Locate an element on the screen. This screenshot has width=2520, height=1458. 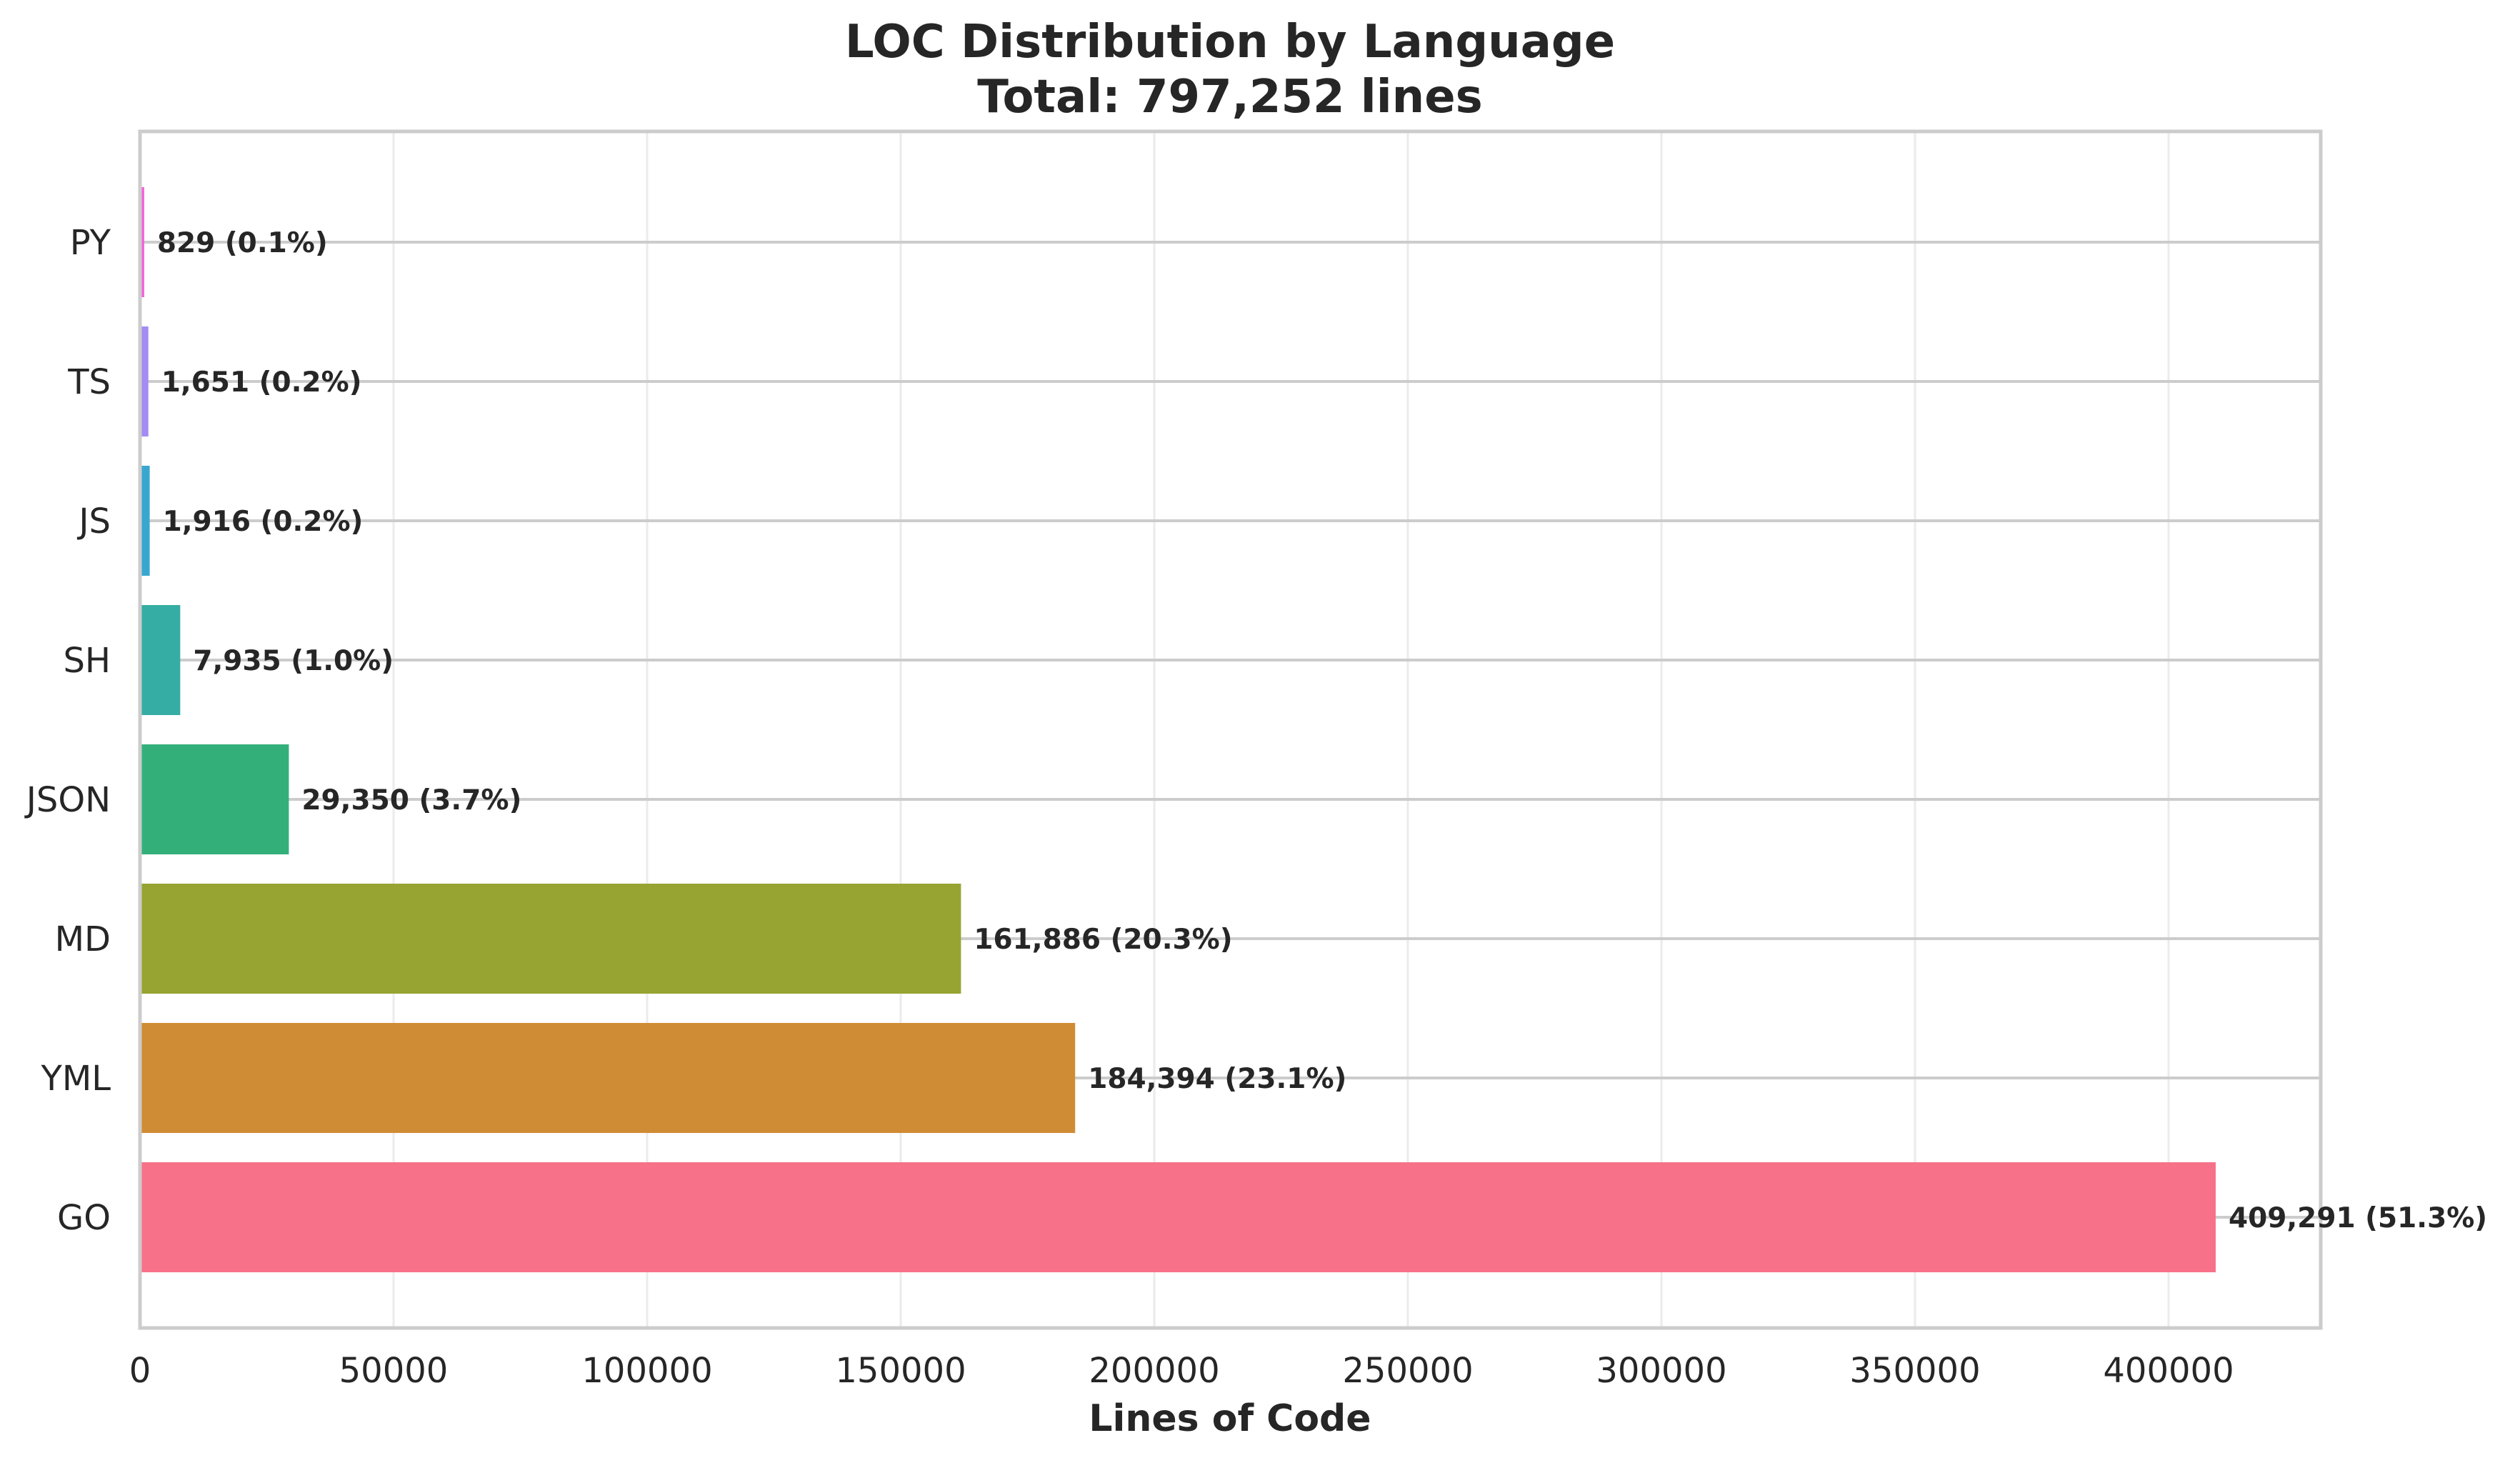
bar-md is located at coordinates (550, 939).